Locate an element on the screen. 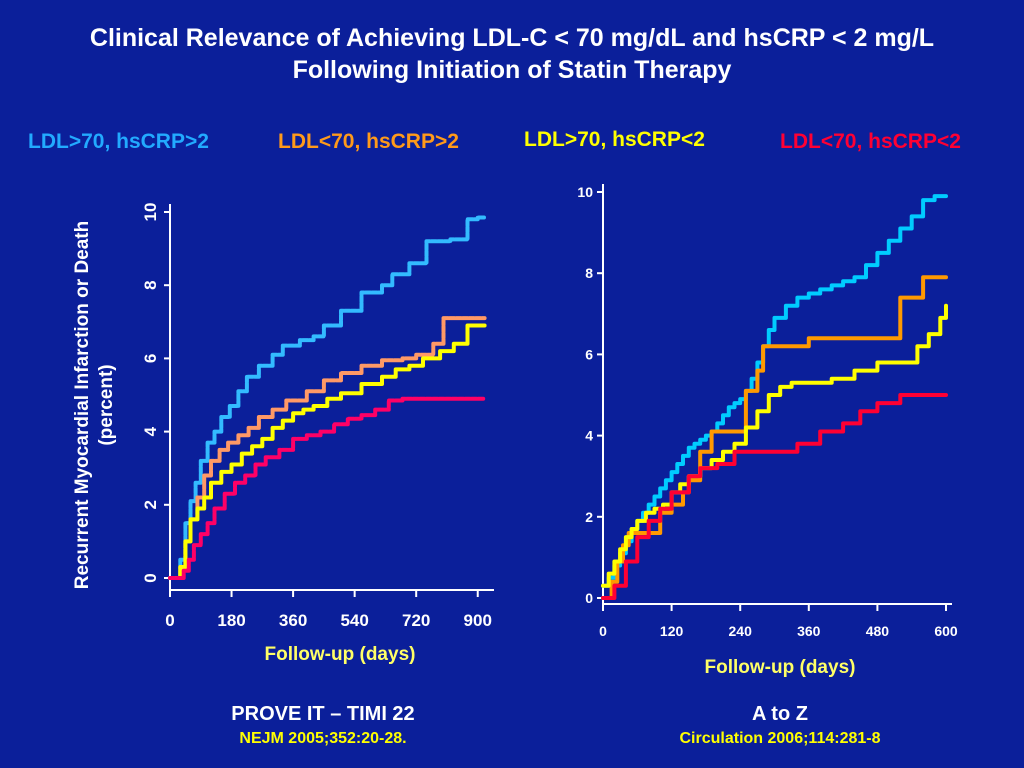 This screenshot has height=768, width=1024. footer-reference-left: NEJM 2005;352:20-28. is located at coordinates (323, 738).